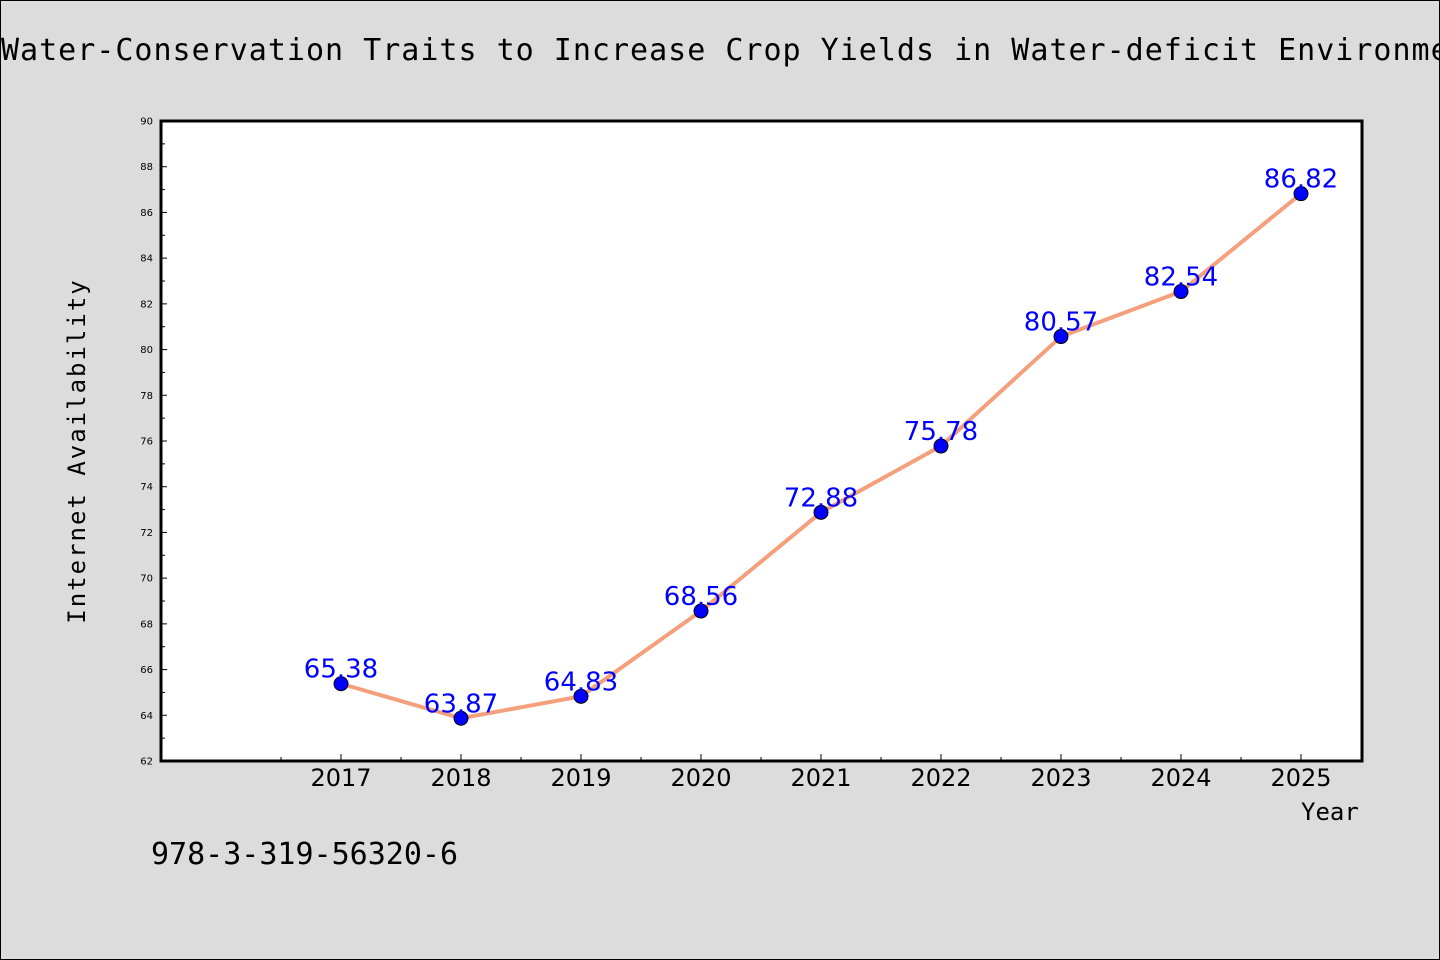 This screenshot has width=1440, height=960. What do you see at coordinates (146, 350) in the screenshot?
I see `y-tick-label: 80` at bounding box center [146, 350].